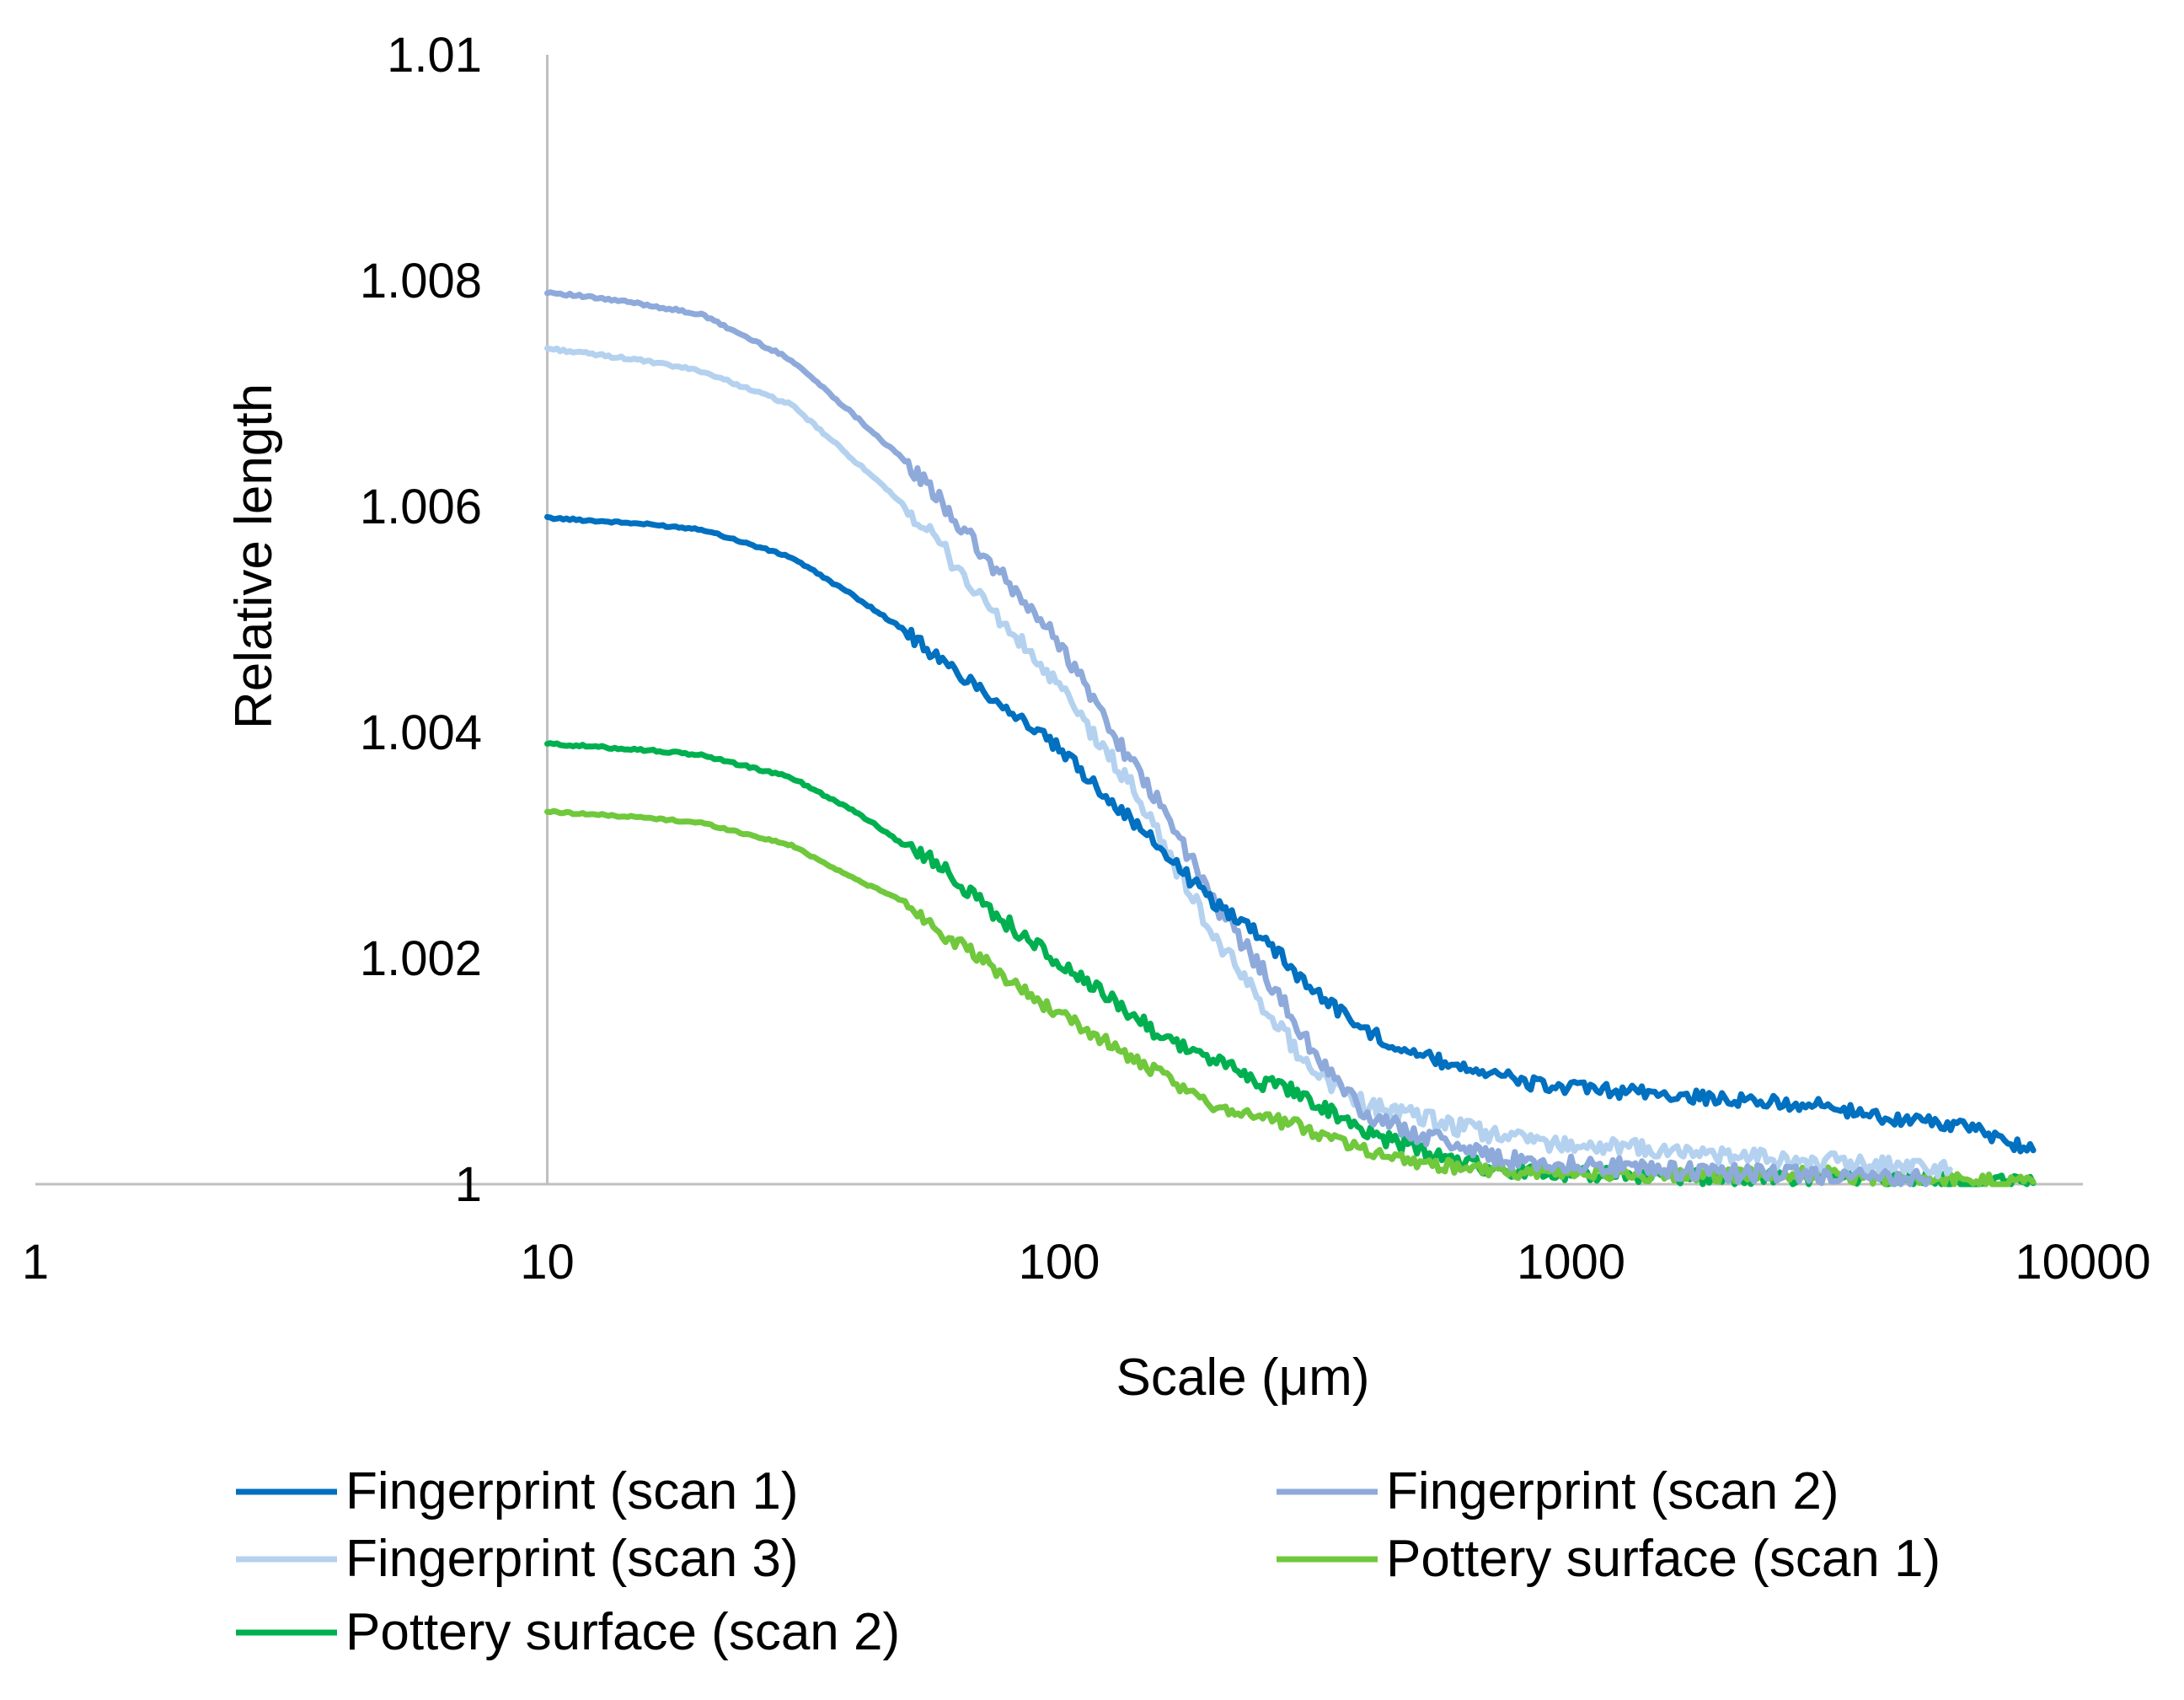  Describe the element at coordinates (547, 1262) in the screenshot. I see `x-tick-label: 10` at that location.